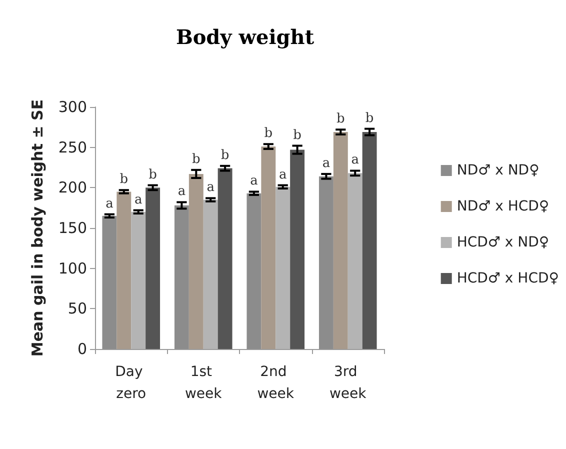 The width and height of the screenshot is (566, 449). I want to click on y-tick-label: 0, so click(82, 349).